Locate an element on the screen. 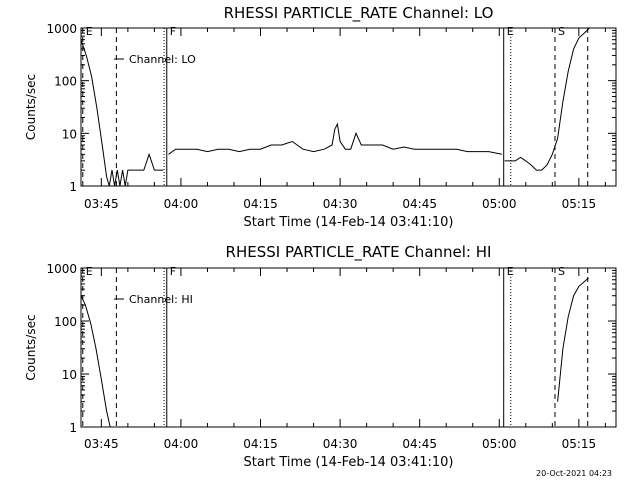 This screenshot has height=480, width=640. timestamp-label: 20-Oct-2021 04:23 is located at coordinates (574, 473).